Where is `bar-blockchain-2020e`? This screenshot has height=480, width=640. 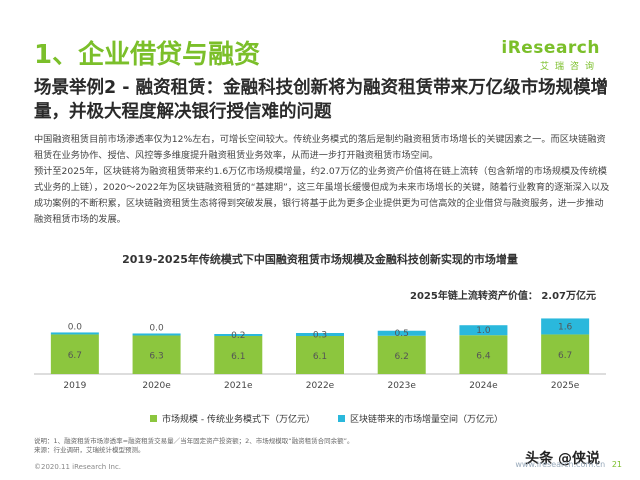 bar-blockchain-2020e is located at coordinates (156, 334).